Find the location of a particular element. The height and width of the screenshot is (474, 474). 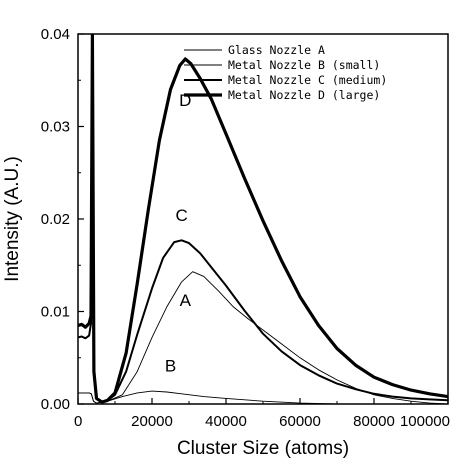

x-axis-title: Cluster Size (atoms) is located at coordinates (263, 448).